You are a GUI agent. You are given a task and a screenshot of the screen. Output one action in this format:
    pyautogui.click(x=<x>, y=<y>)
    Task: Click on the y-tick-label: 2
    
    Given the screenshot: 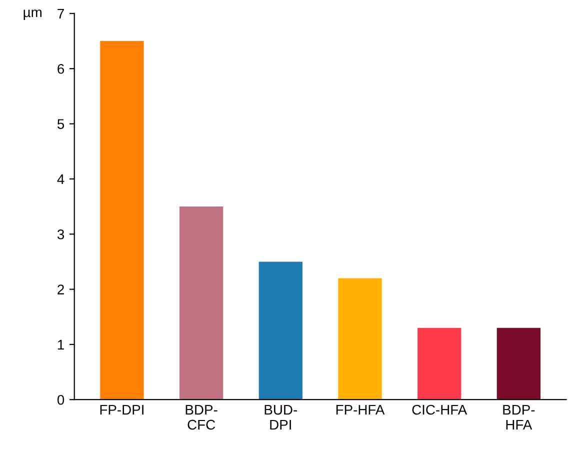 What is the action you would take?
    pyautogui.click(x=61, y=289)
    